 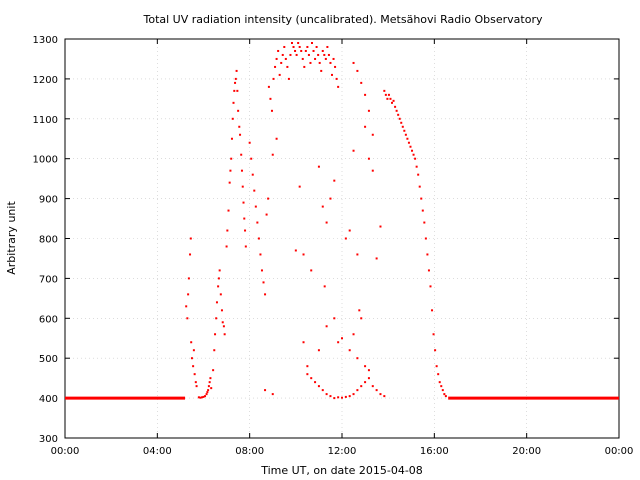 I want to click on y-tick-label: 800, so click(x=48, y=240).